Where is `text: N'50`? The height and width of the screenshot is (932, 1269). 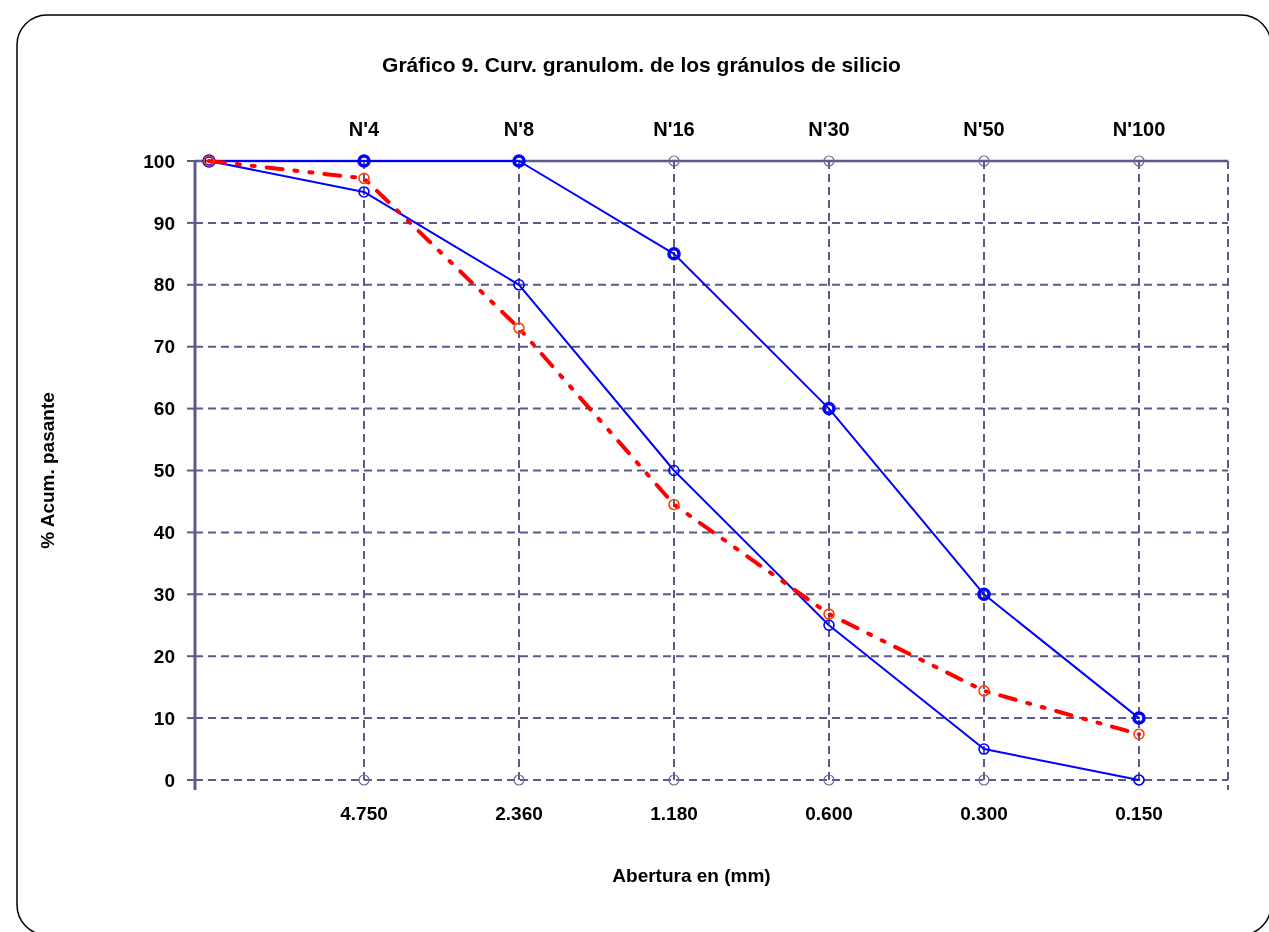 text: N'50 is located at coordinates (984, 129).